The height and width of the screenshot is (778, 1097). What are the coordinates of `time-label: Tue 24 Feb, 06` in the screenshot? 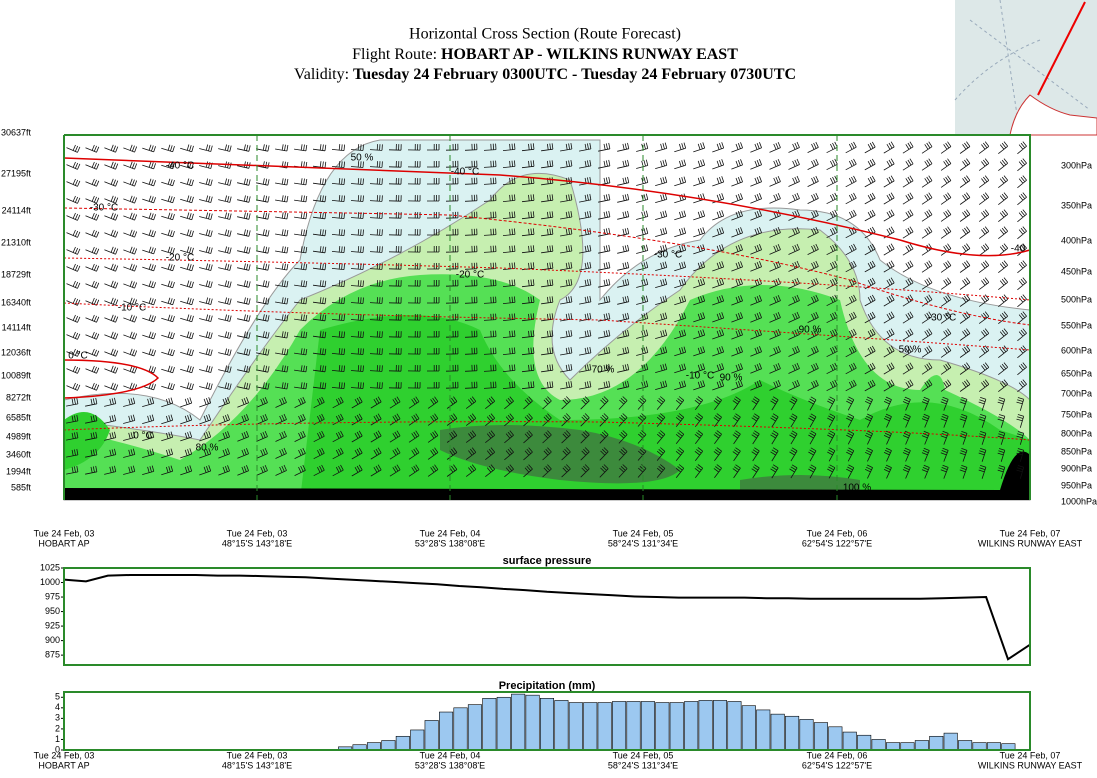 It's located at (837, 533).